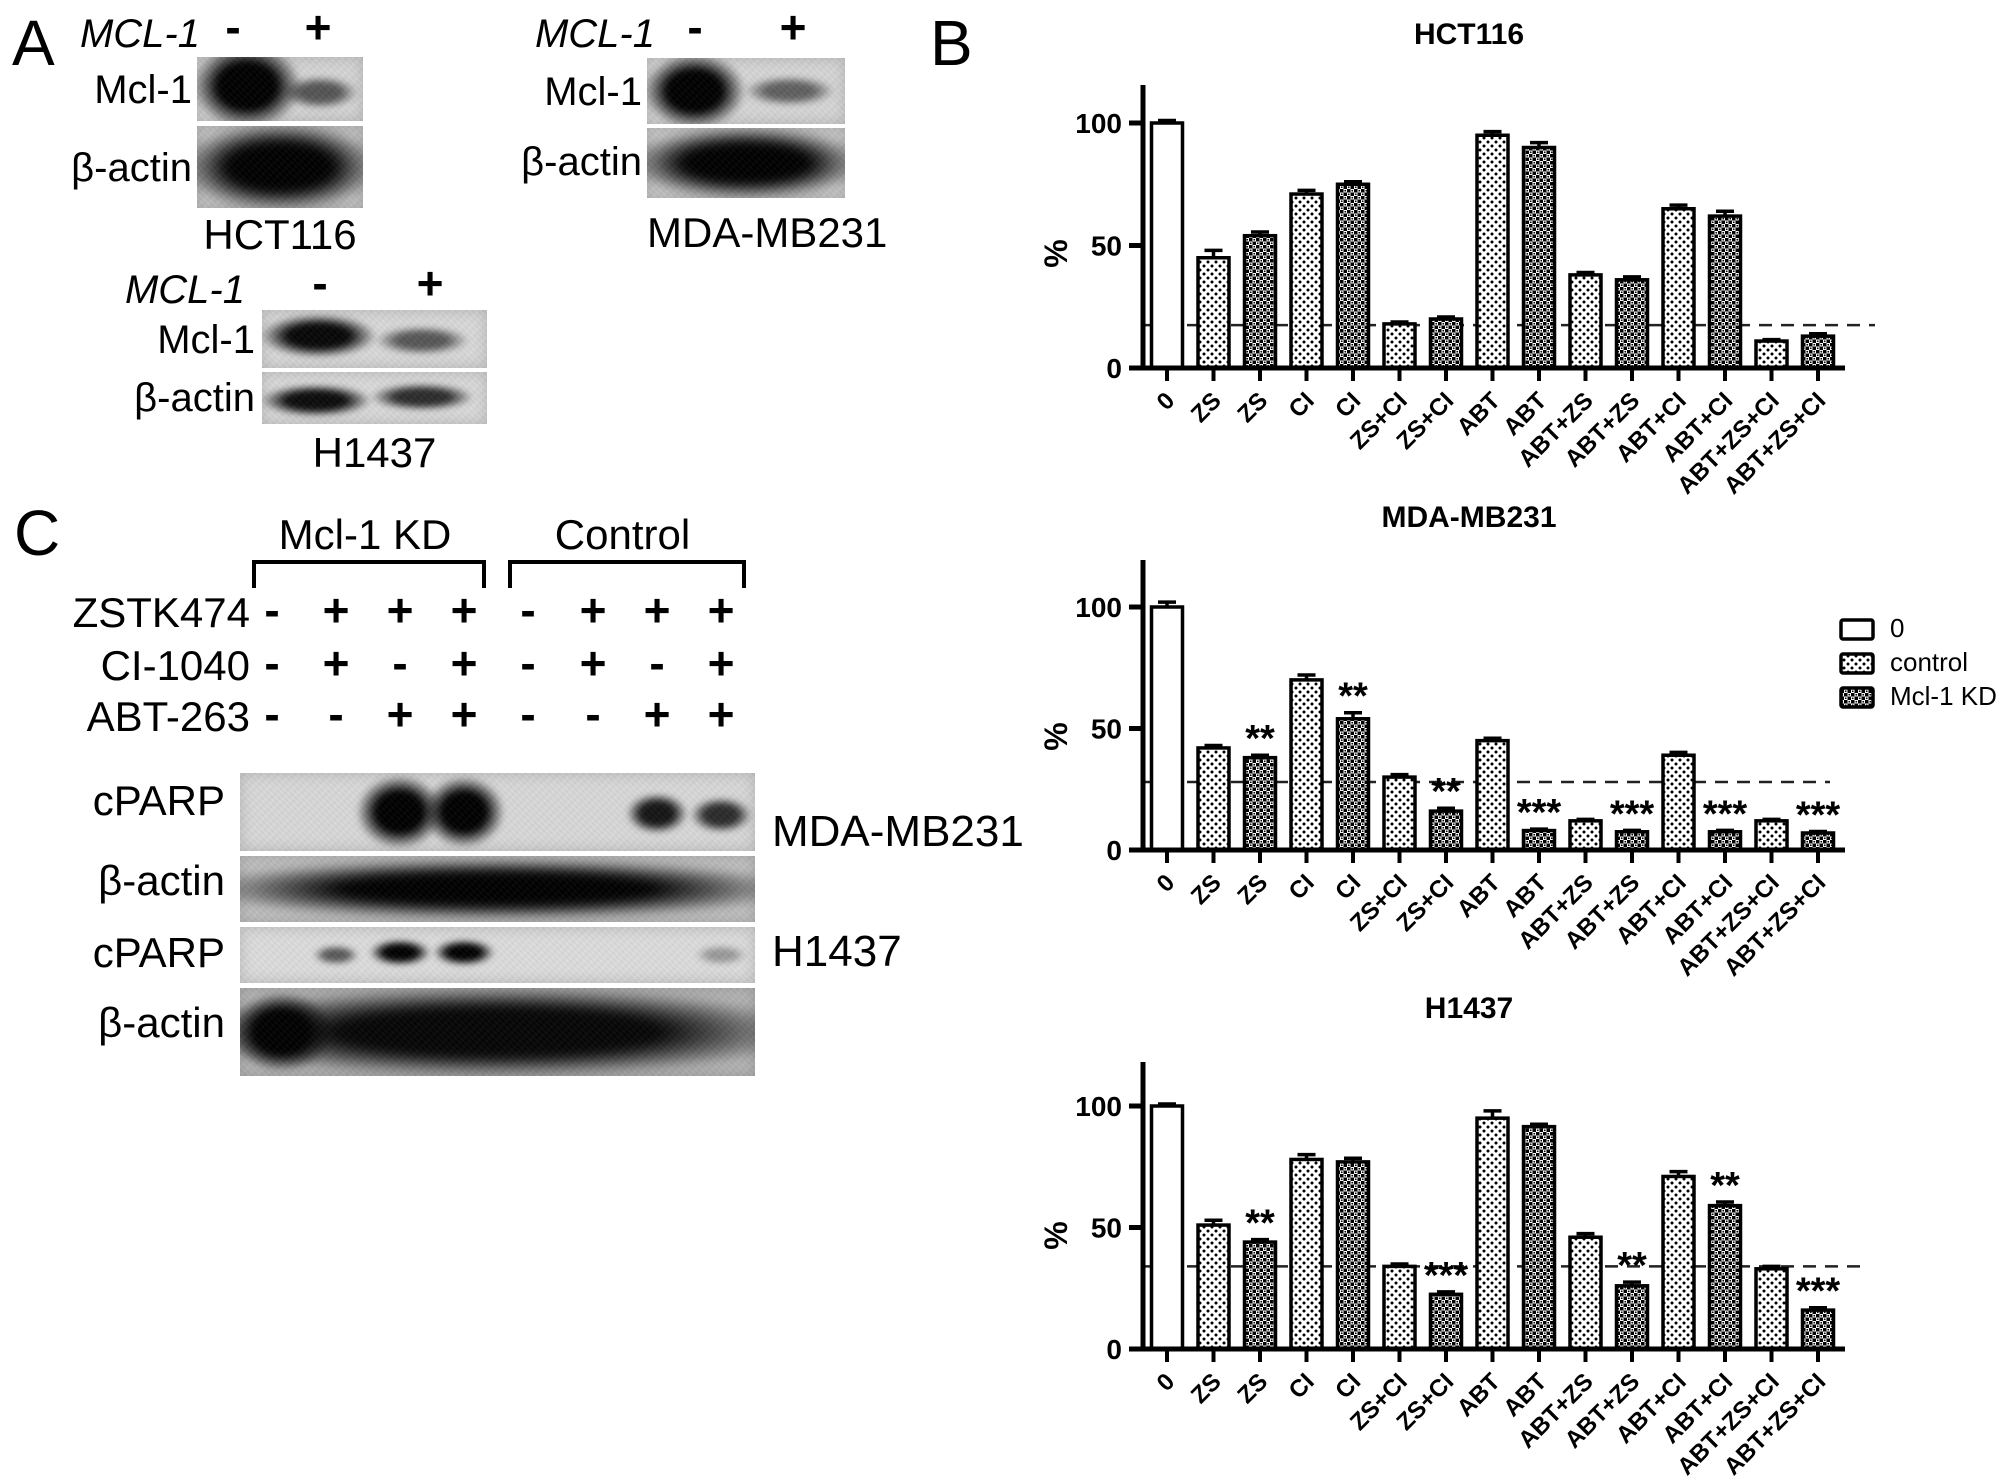 Image resolution: width=2008 pixels, height=1483 pixels. What do you see at coordinates (898, 831) in the screenshot?
I see `cell-line-label: MDA-MB231` at bounding box center [898, 831].